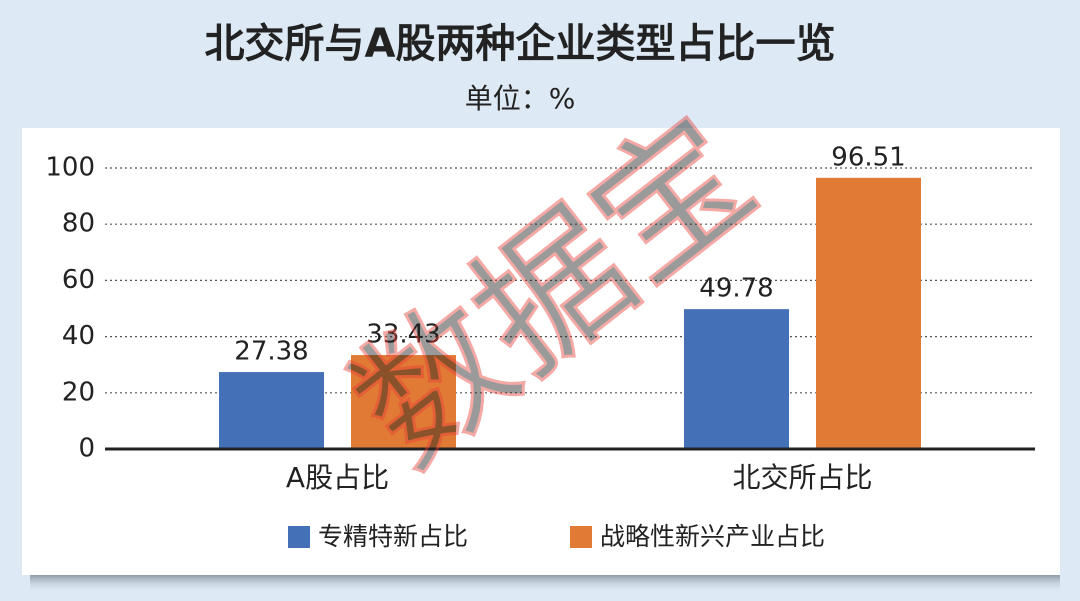 The width and height of the screenshot is (1080, 601). Describe the element at coordinates (802, 477) in the screenshot. I see `x-tick-label: 北交所占比` at that location.